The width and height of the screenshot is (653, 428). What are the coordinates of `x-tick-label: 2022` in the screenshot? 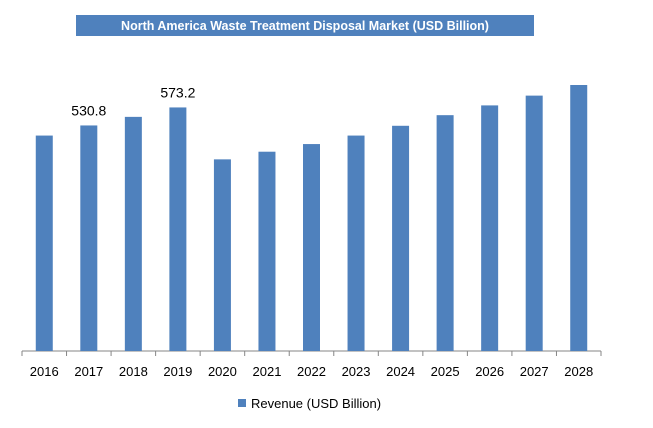 It's located at (311, 371).